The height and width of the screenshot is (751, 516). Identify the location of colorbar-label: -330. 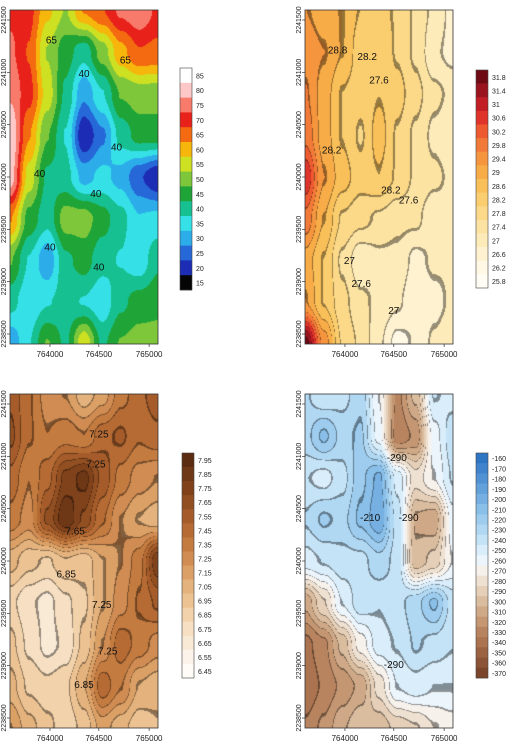
(499, 633).